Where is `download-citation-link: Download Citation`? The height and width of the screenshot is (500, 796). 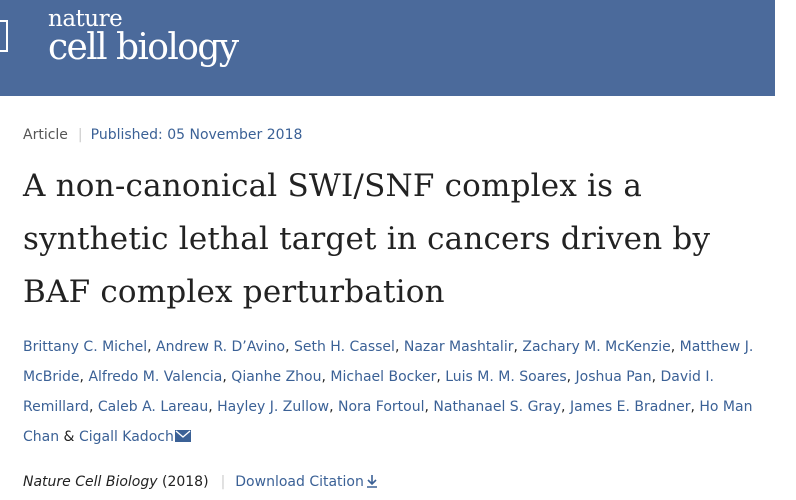
download-citation-link: Download Citation is located at coordinates (306, 482).